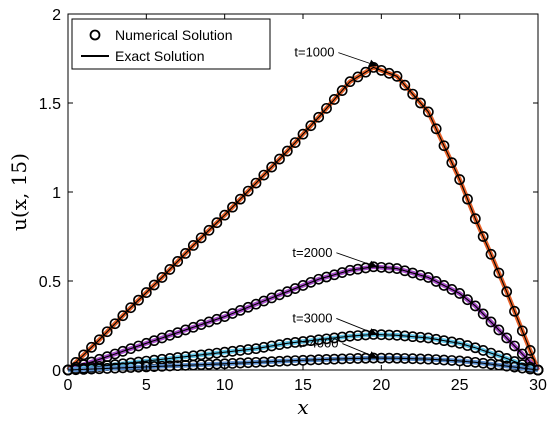 The height and width of the screenshot is (427, 550). What do you see at coordinates (160, 56) in the screenshot?
I see `legend-label-exact: Exact Solution` at bounding box center [160, 56].